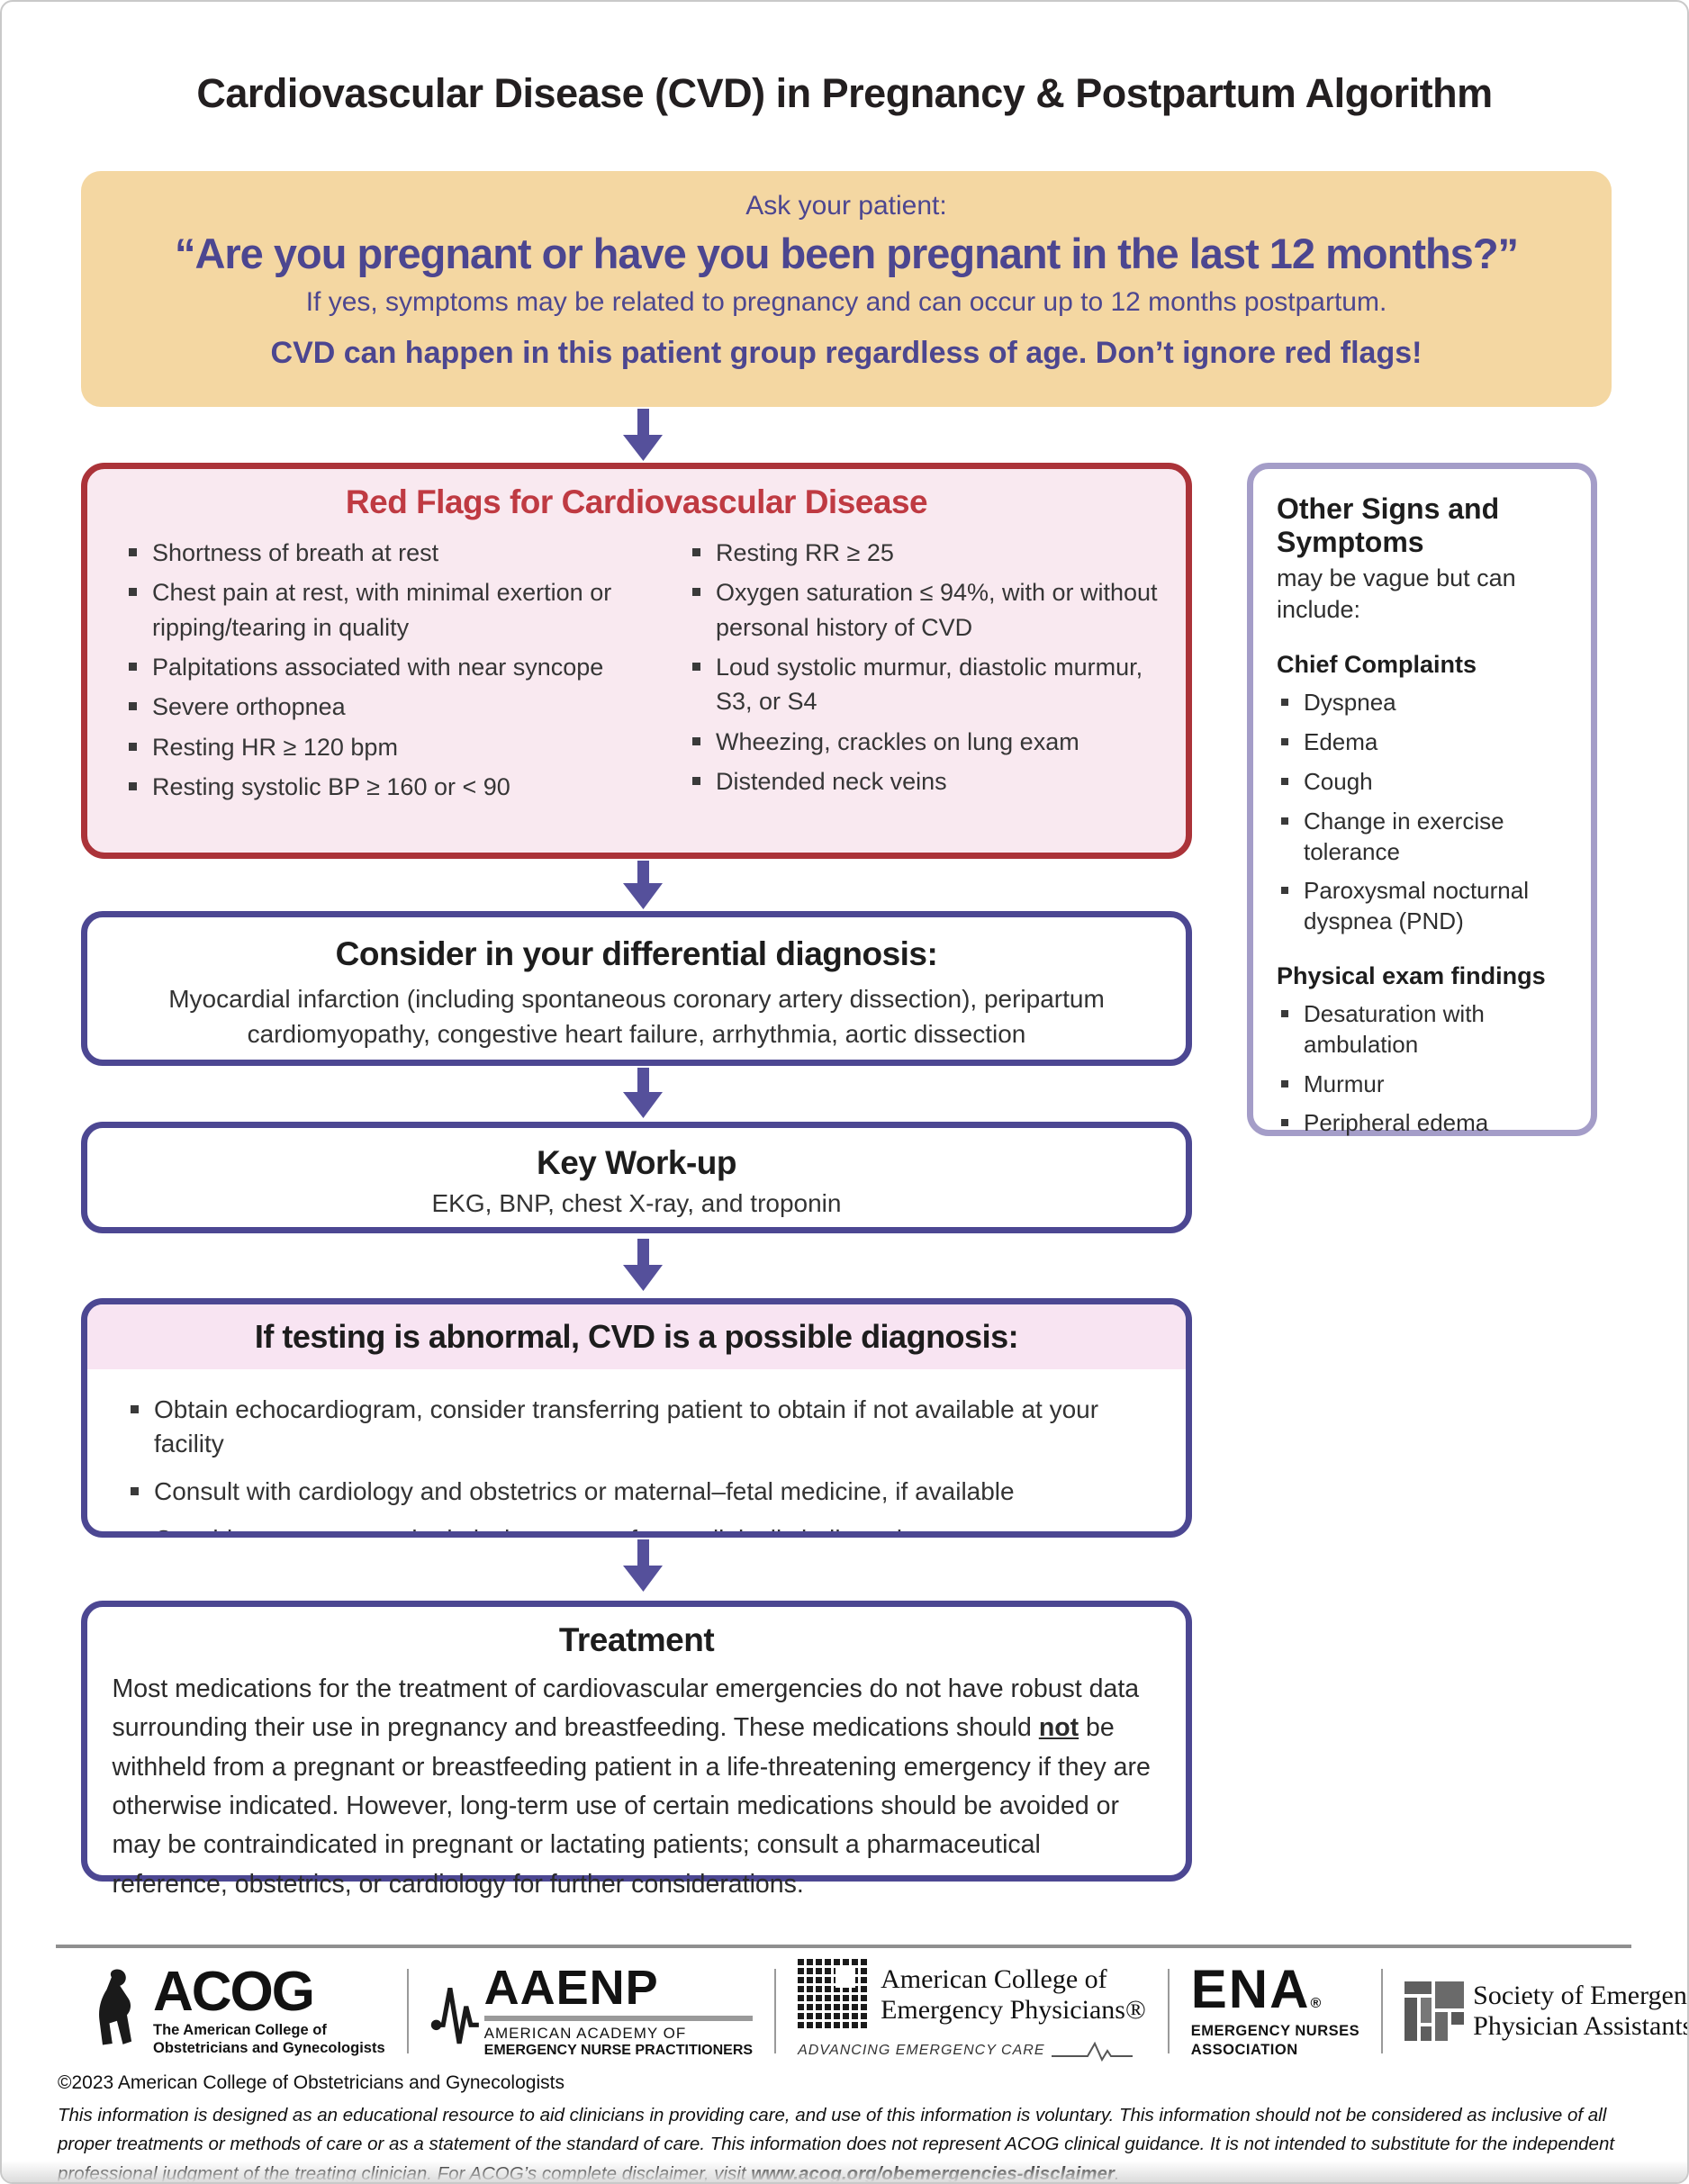 The height and width of the screenshot is (2184, 1689). Describe the element at coordinates (393, 747) in the screenshot. I see `list-item: Resting HR ≥ 120 bpm` at that location.